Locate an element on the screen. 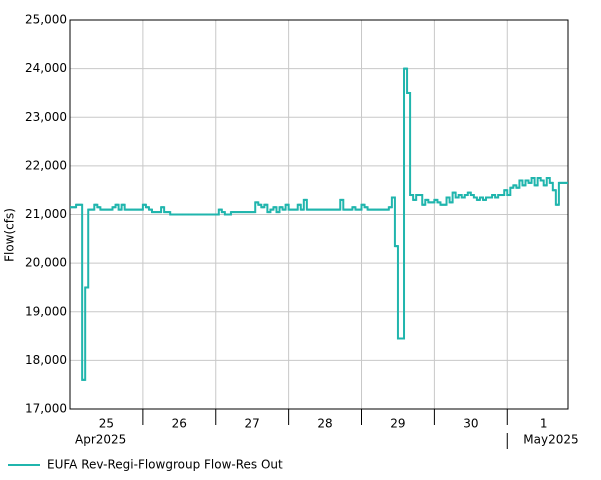 The height and width of the screenshot is (480, 601). month-label: Apr2025 is located at coordinates (100, 440).